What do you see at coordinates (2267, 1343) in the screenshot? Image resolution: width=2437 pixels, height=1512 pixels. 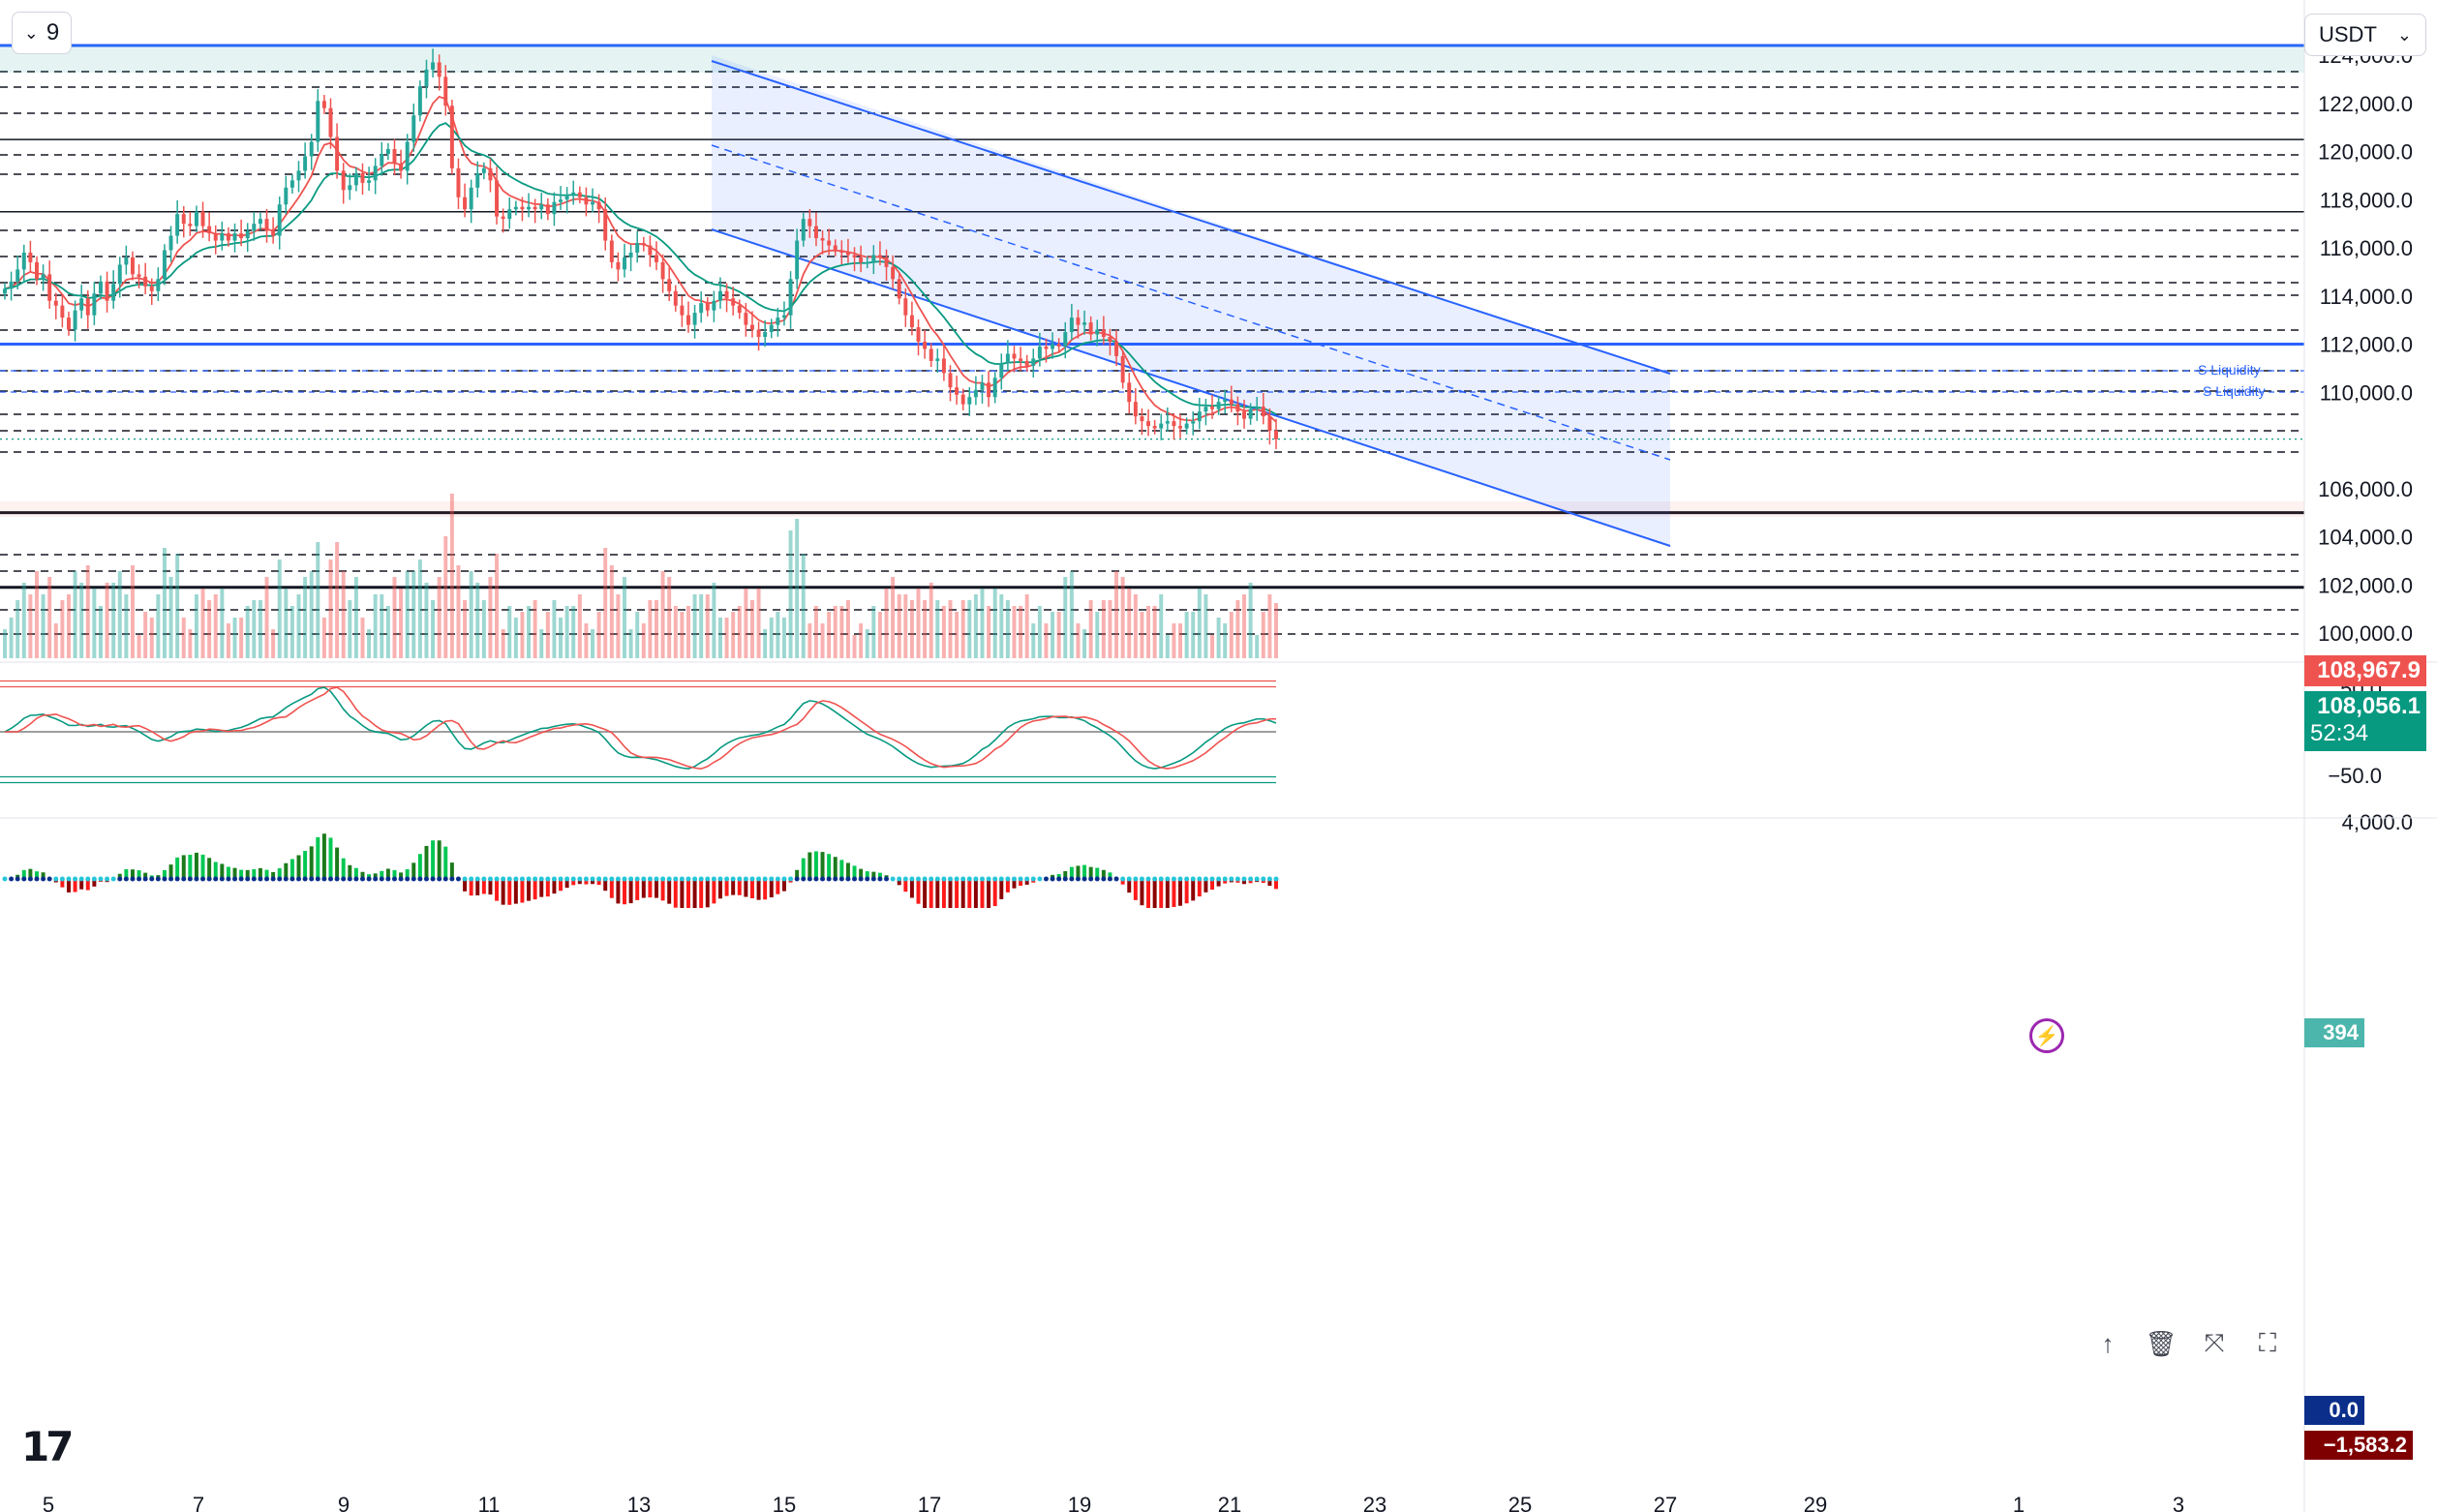 I see `fullscreen-icon: ⛶` at bounding box center [2267, 1343].